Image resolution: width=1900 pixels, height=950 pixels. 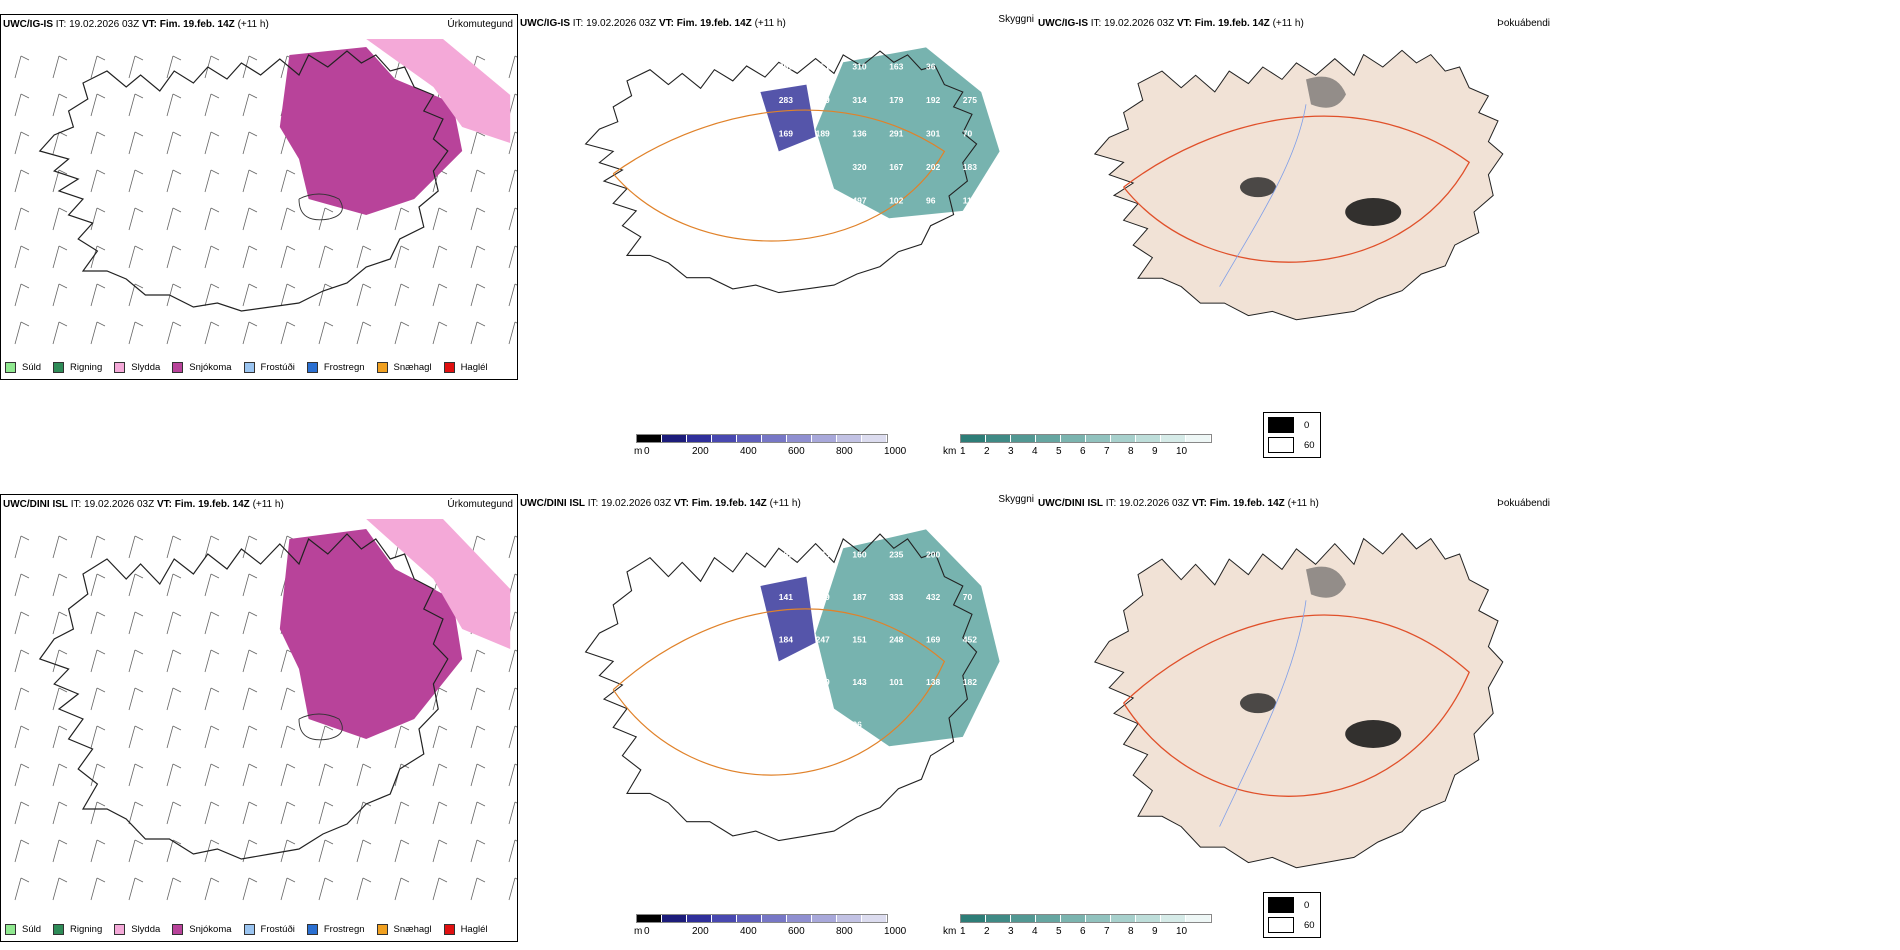 What do you see at coordinates (253, 24) in the screenshot?
I see `lead-time: (+11 h)` at bounding box center [253, 24].